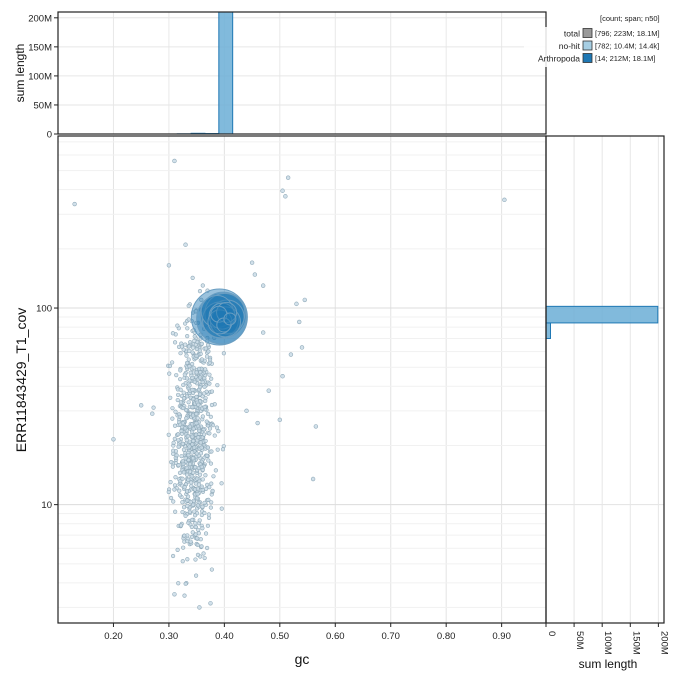 The image size is (682, 682). I want to click on x-axis-label: gc, so click(302, 659).